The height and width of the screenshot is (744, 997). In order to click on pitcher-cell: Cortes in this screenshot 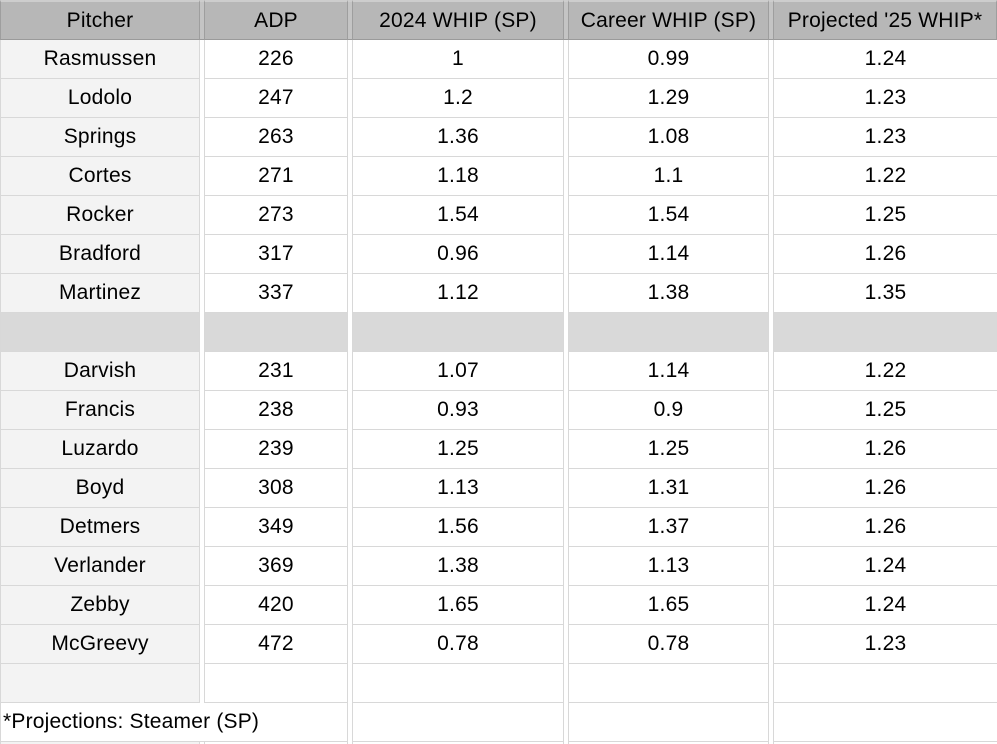, I will do `click(100, 176)`.